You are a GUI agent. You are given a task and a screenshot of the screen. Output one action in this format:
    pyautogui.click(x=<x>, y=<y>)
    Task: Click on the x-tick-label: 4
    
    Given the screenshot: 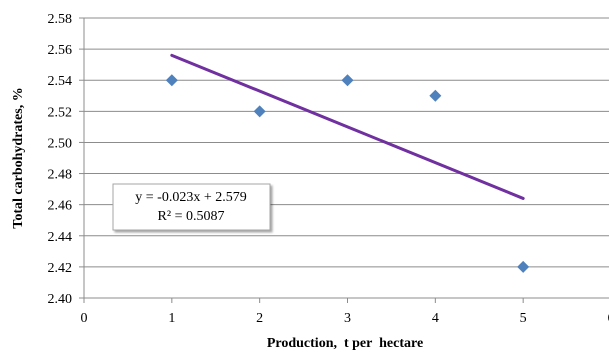 What is the action you would take?
    pyautogui.click(x=435, y=318)
    